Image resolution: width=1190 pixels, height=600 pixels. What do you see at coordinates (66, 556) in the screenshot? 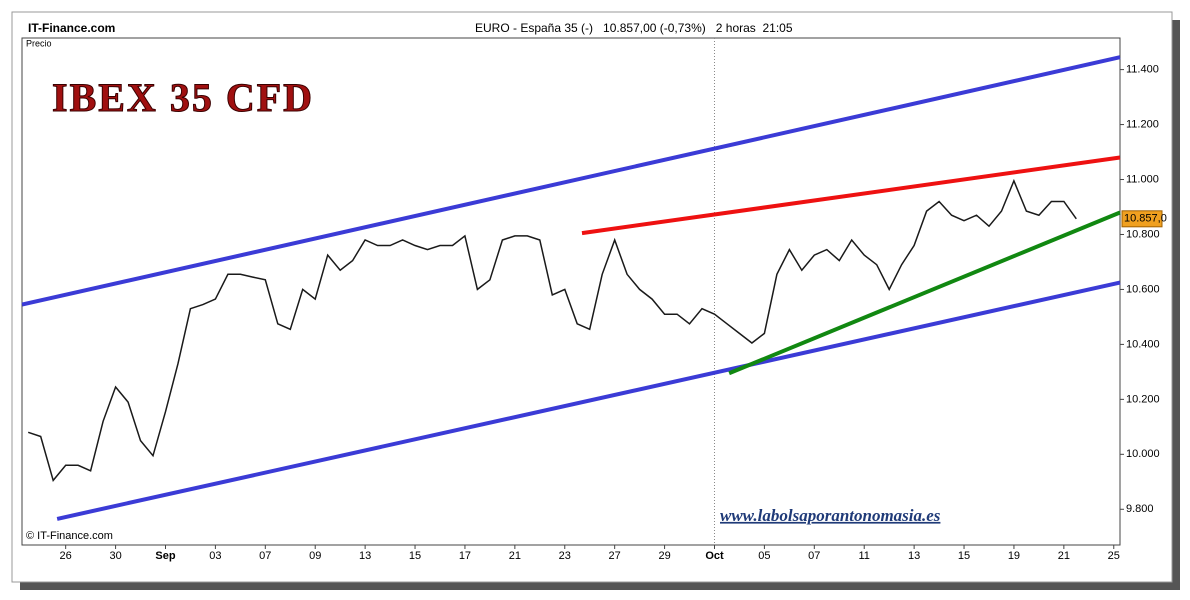
I see `x-tick-label: 26` at bounding box center [66, 556].